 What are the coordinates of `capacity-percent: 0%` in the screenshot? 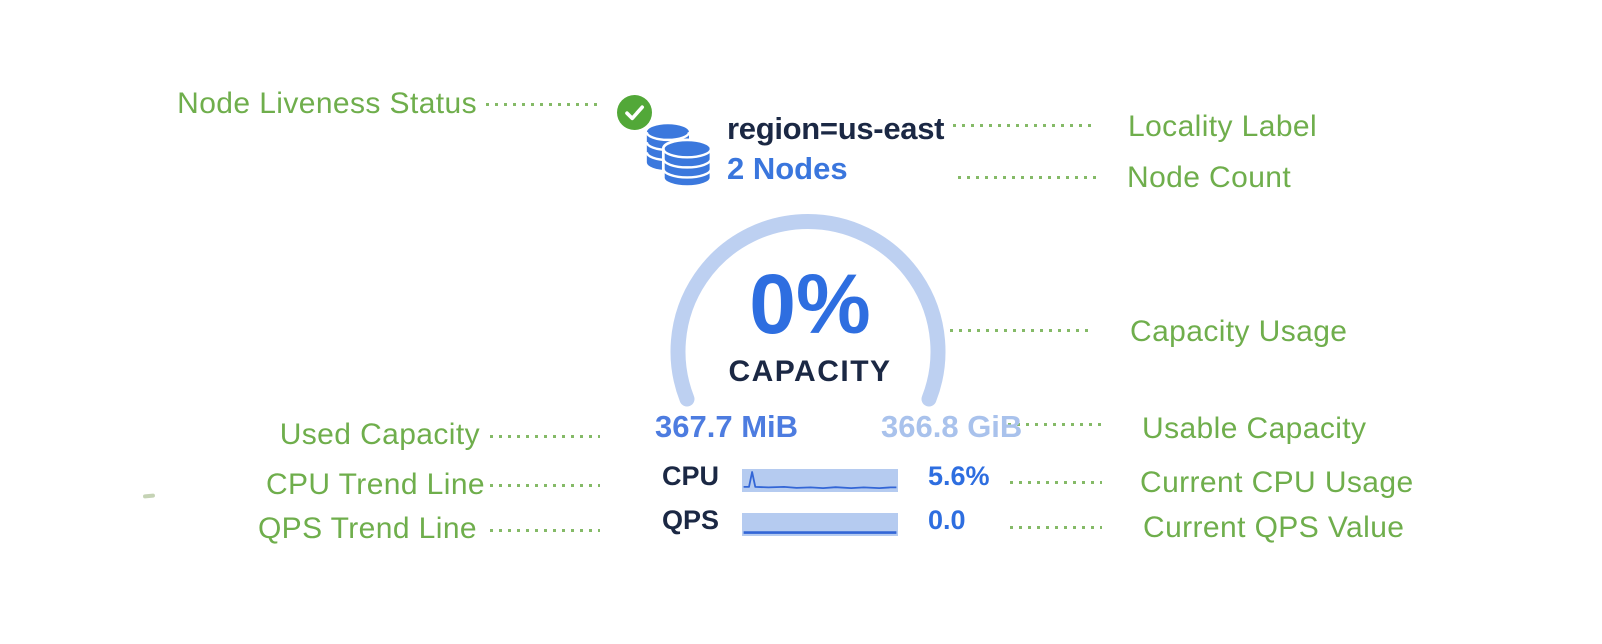 It's located at (810, 304).